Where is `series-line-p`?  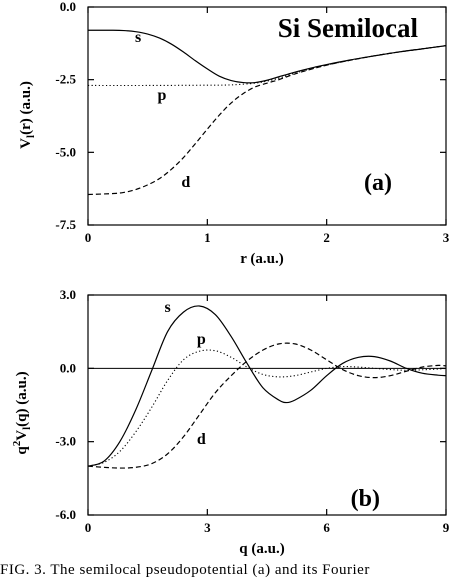 series-line-p is located at coordinates (267, 66).